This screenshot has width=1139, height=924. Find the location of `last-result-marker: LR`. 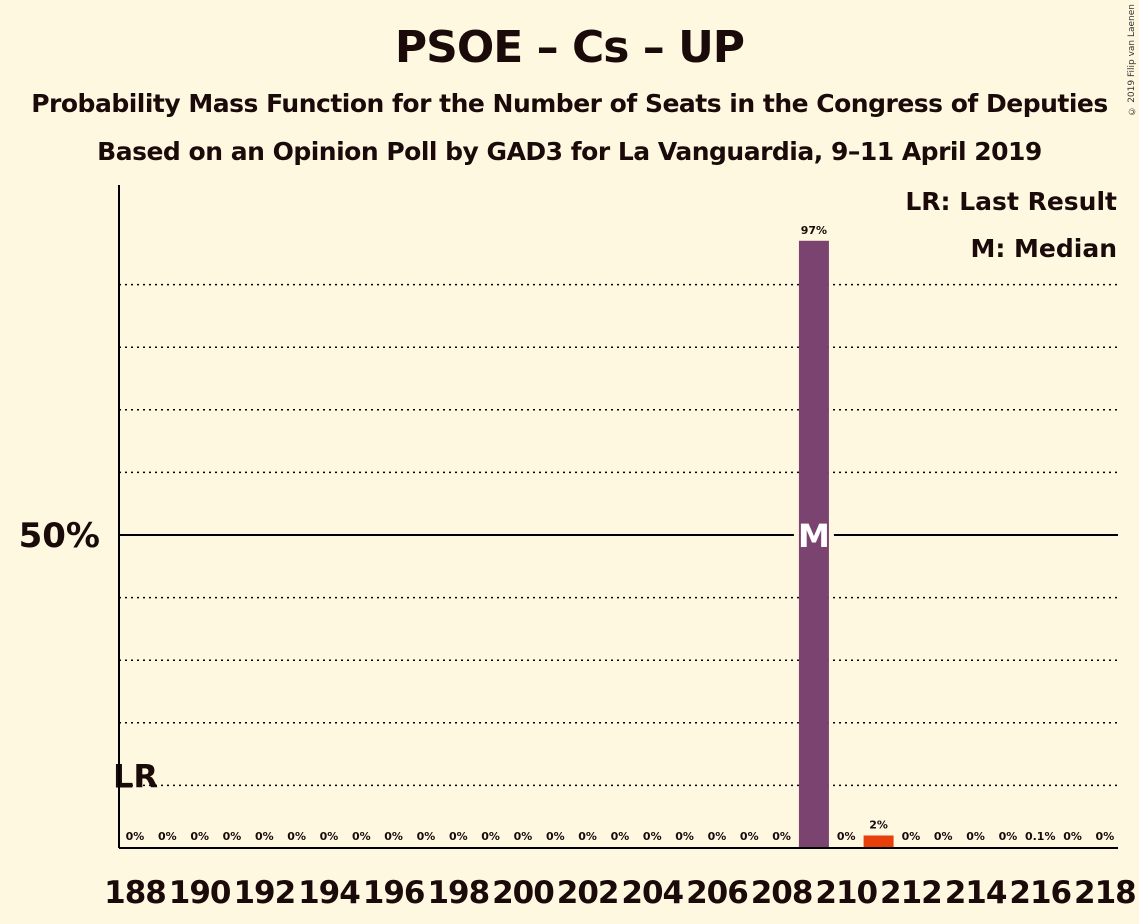

last-result-marker: LR is located at coordinates (135, 776).